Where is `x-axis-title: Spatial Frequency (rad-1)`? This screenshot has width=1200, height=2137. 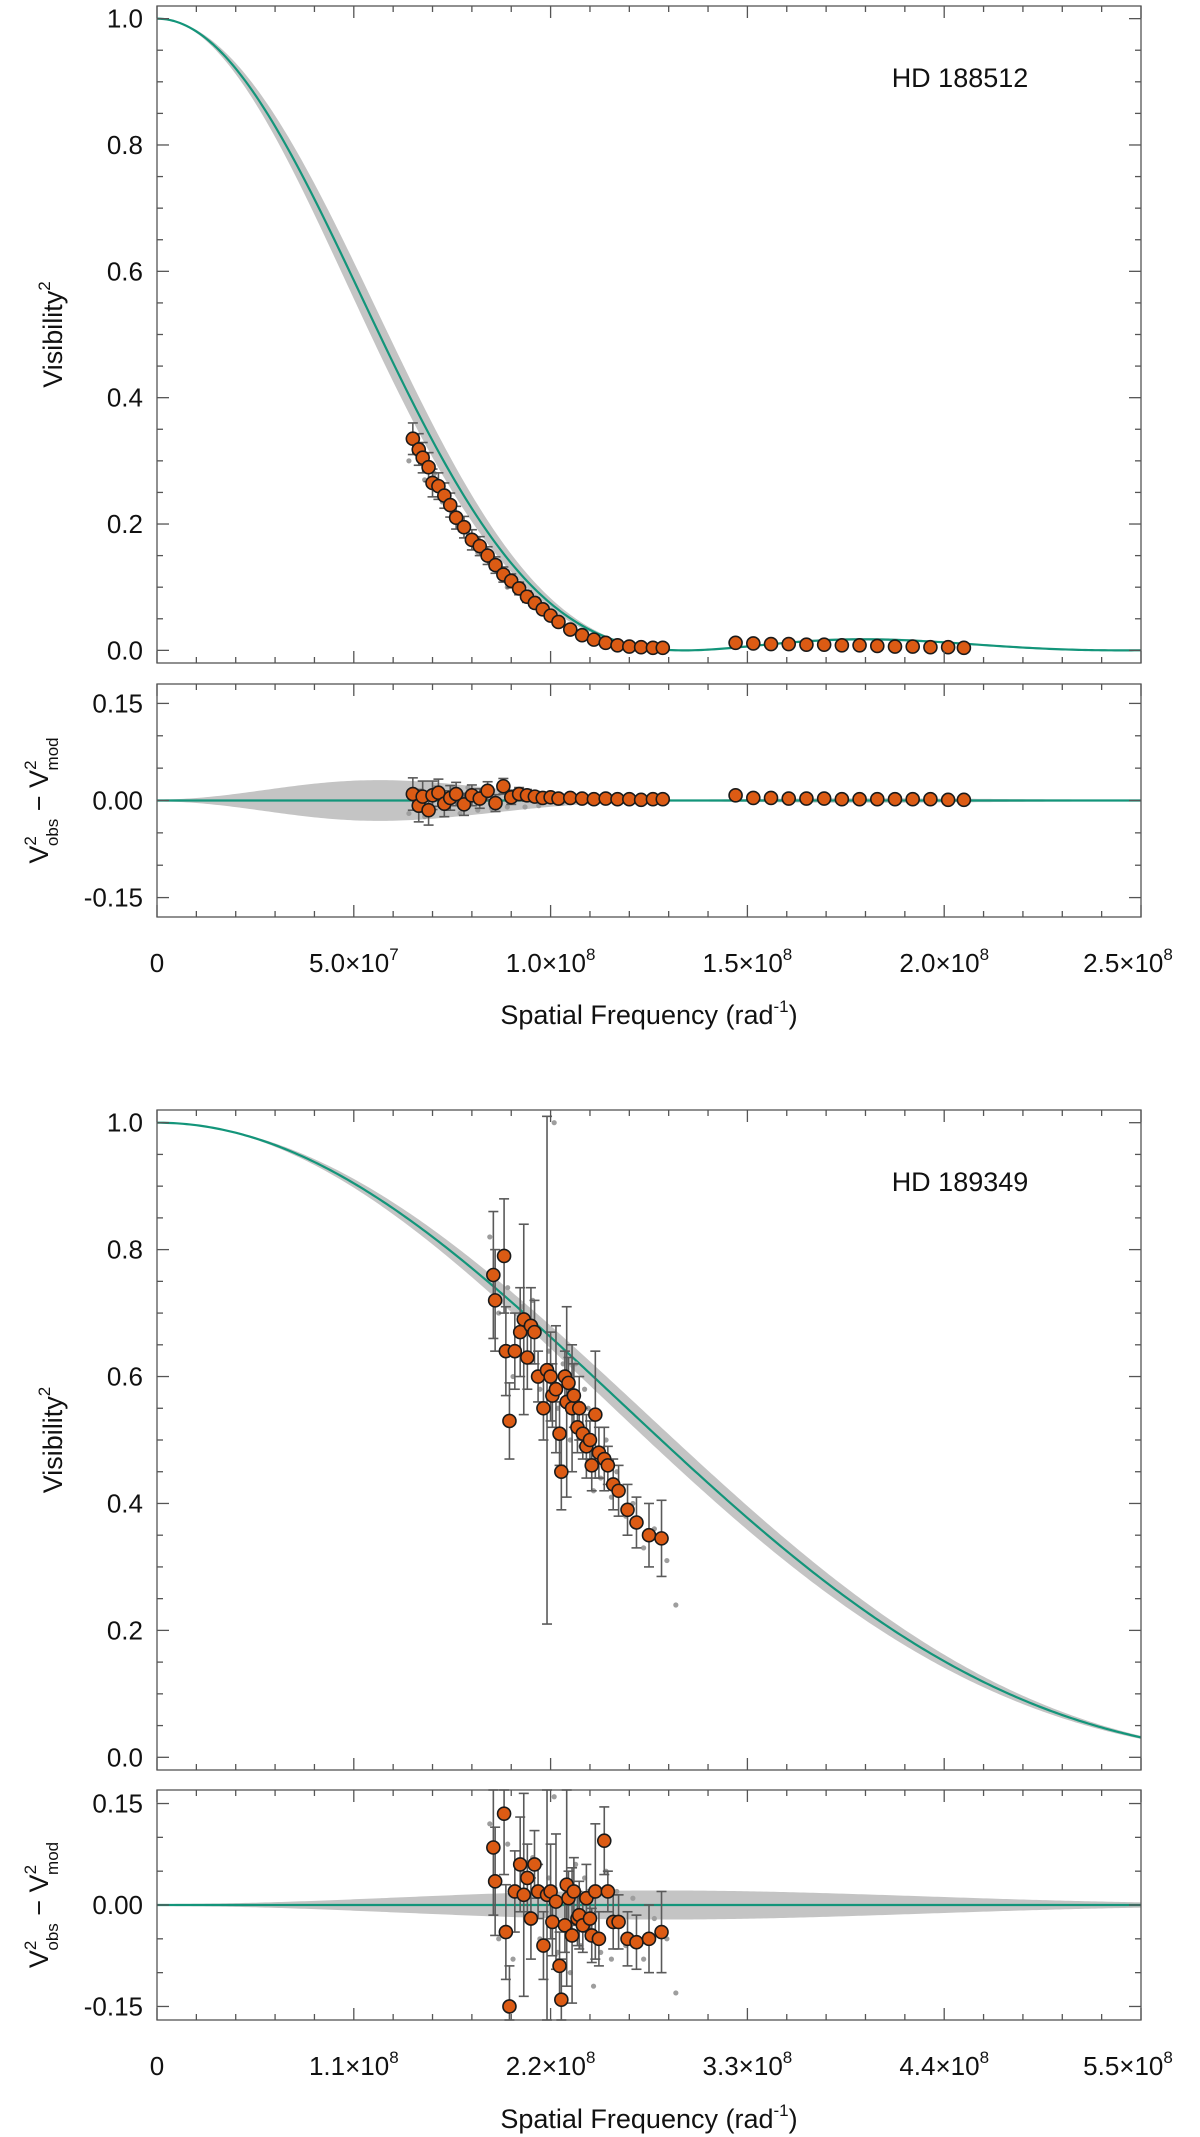 x-axis-title: Spatial Frequency (rad-1) is located at coordinates (648, 1013).